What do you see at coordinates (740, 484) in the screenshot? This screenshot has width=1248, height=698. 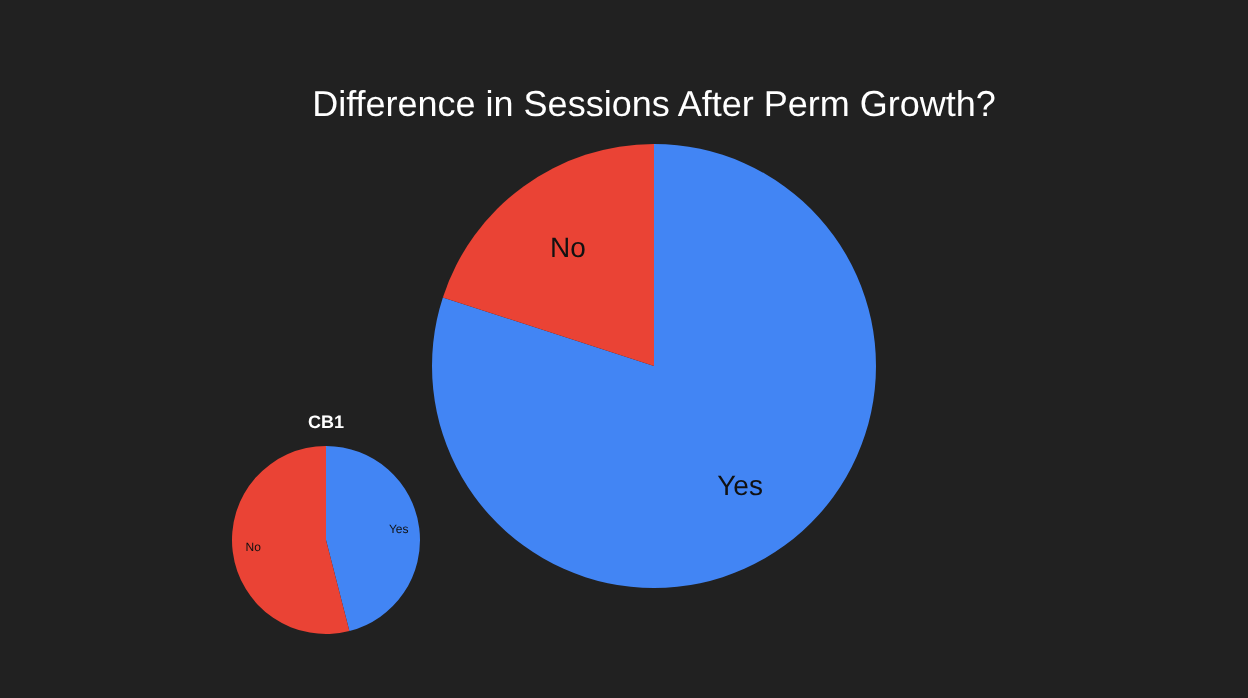 I see `slice-label: Yes` at bounding box center [740, 484].